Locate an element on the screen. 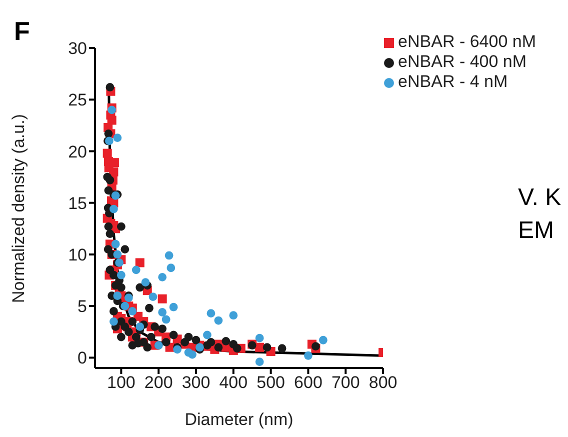  x-tick-label: 500 is located at coordinates (271, 382).